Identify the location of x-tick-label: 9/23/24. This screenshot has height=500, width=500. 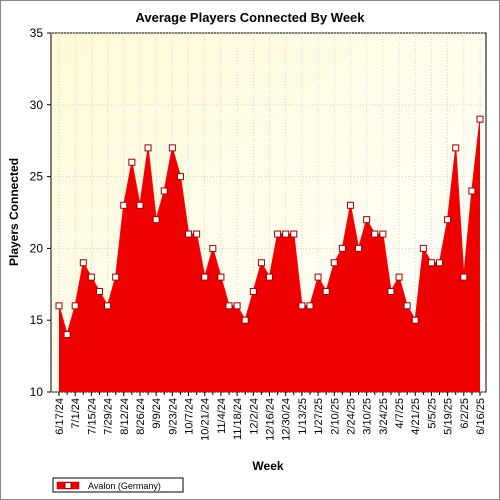
(173, 416).